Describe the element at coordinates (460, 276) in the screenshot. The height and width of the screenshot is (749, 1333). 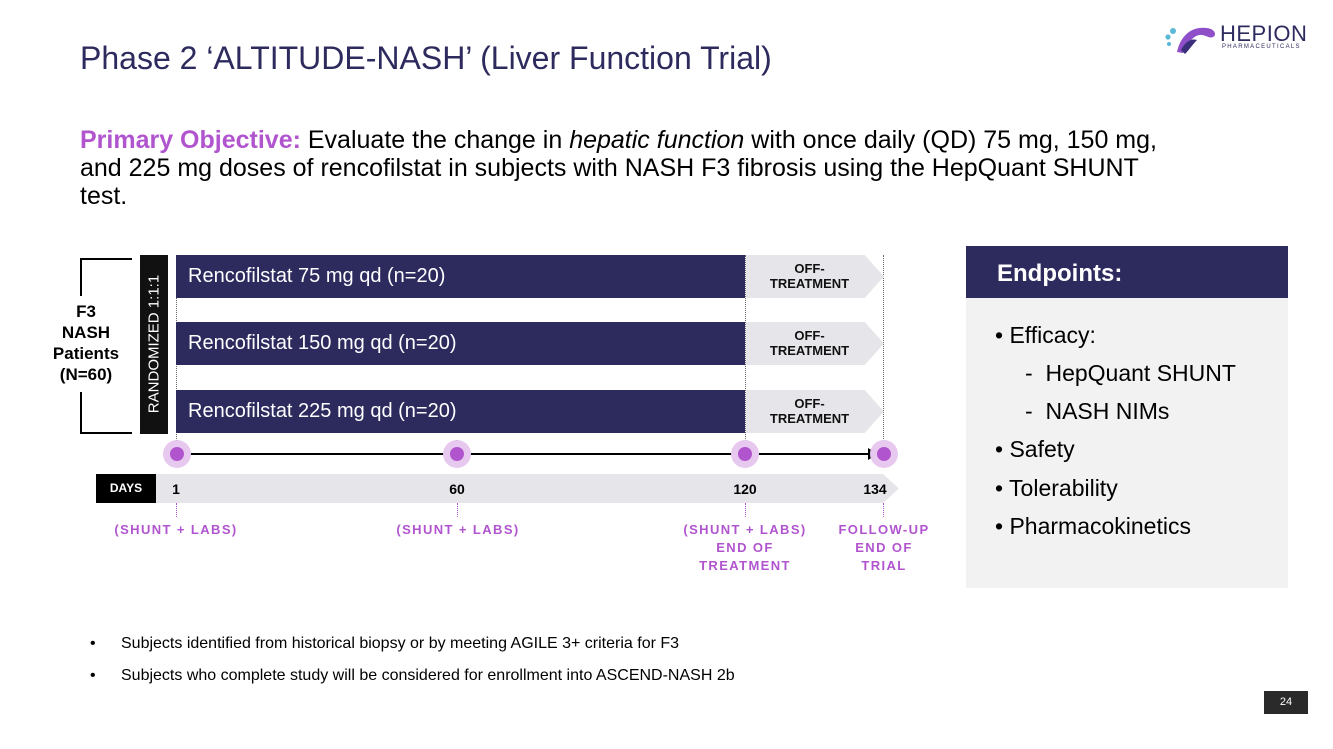
I see `arm-75mg-bar: Rencofilstat 75 mg qd (n=20)` at that location.